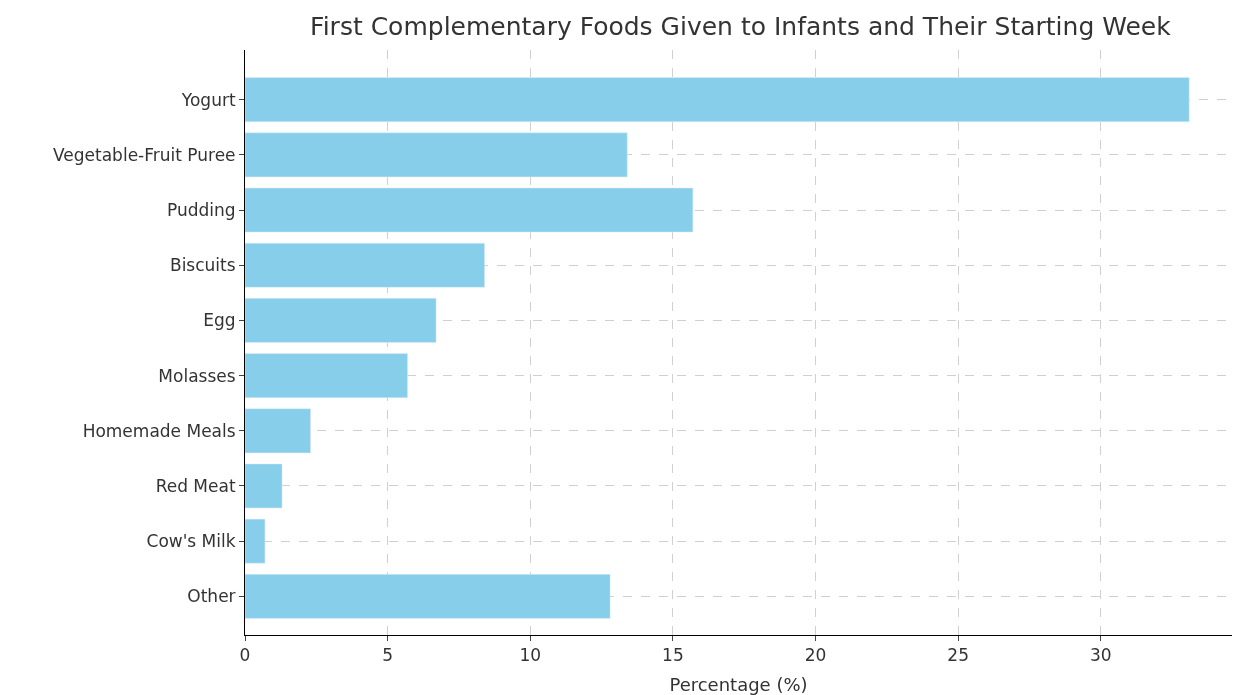 The image size is (1234, 695). I want to click on chart-title: First Complementary Foods Given to Infants and Their Starting Week, so click(741, 26).